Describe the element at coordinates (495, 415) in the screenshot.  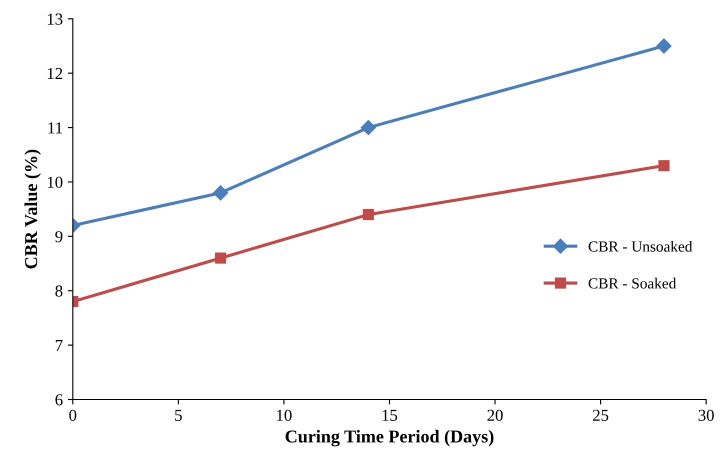
I see `x-tick-label: 20` at that location.